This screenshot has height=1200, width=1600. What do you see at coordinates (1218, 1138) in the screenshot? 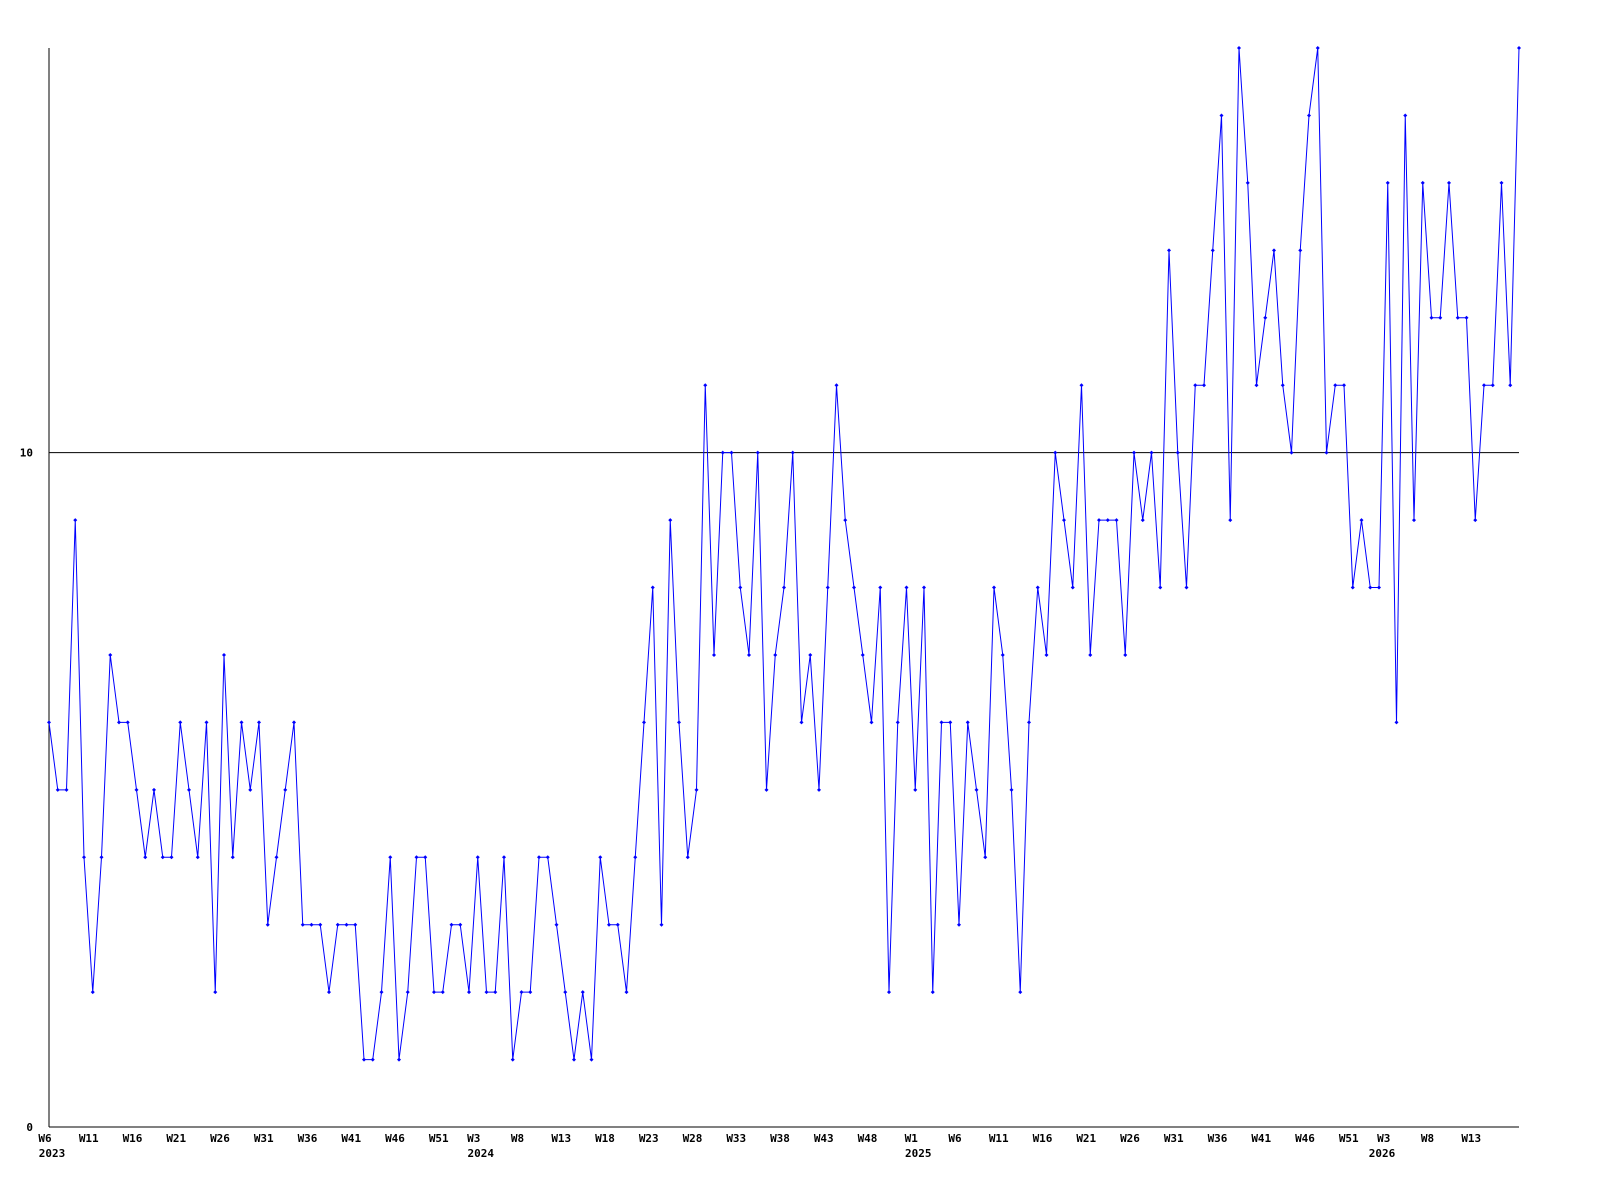
I see `x-tick-label: W36` at bounding box center [1218, 1138].